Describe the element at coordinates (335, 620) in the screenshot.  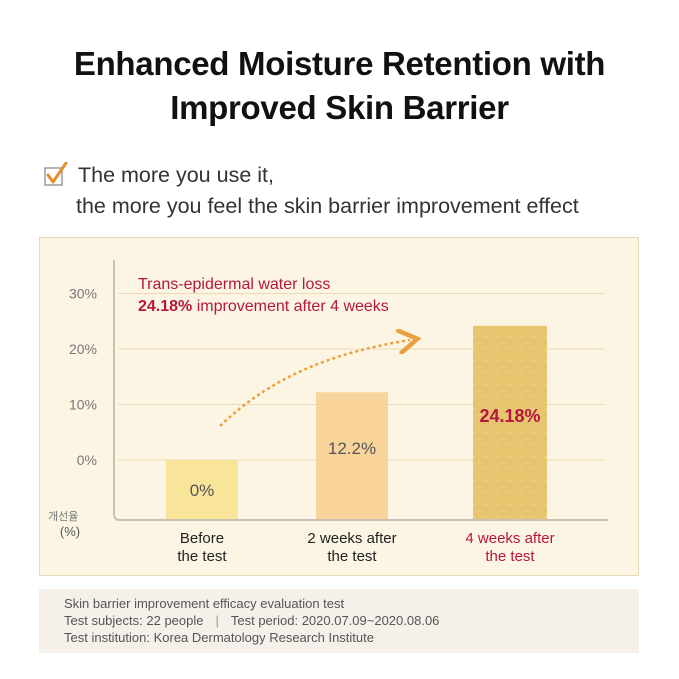
I see `footnote-period: Test period: 2020.07.09~2020.08.06` at that location.